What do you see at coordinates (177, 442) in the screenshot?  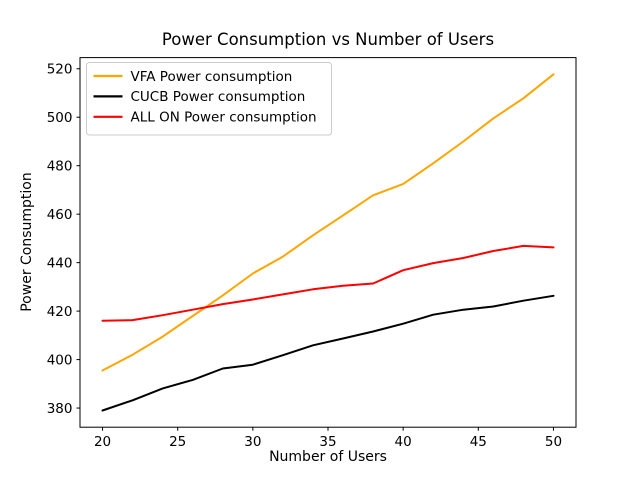 I see `x-tick-label: 25` at bounding box center [177, 442].